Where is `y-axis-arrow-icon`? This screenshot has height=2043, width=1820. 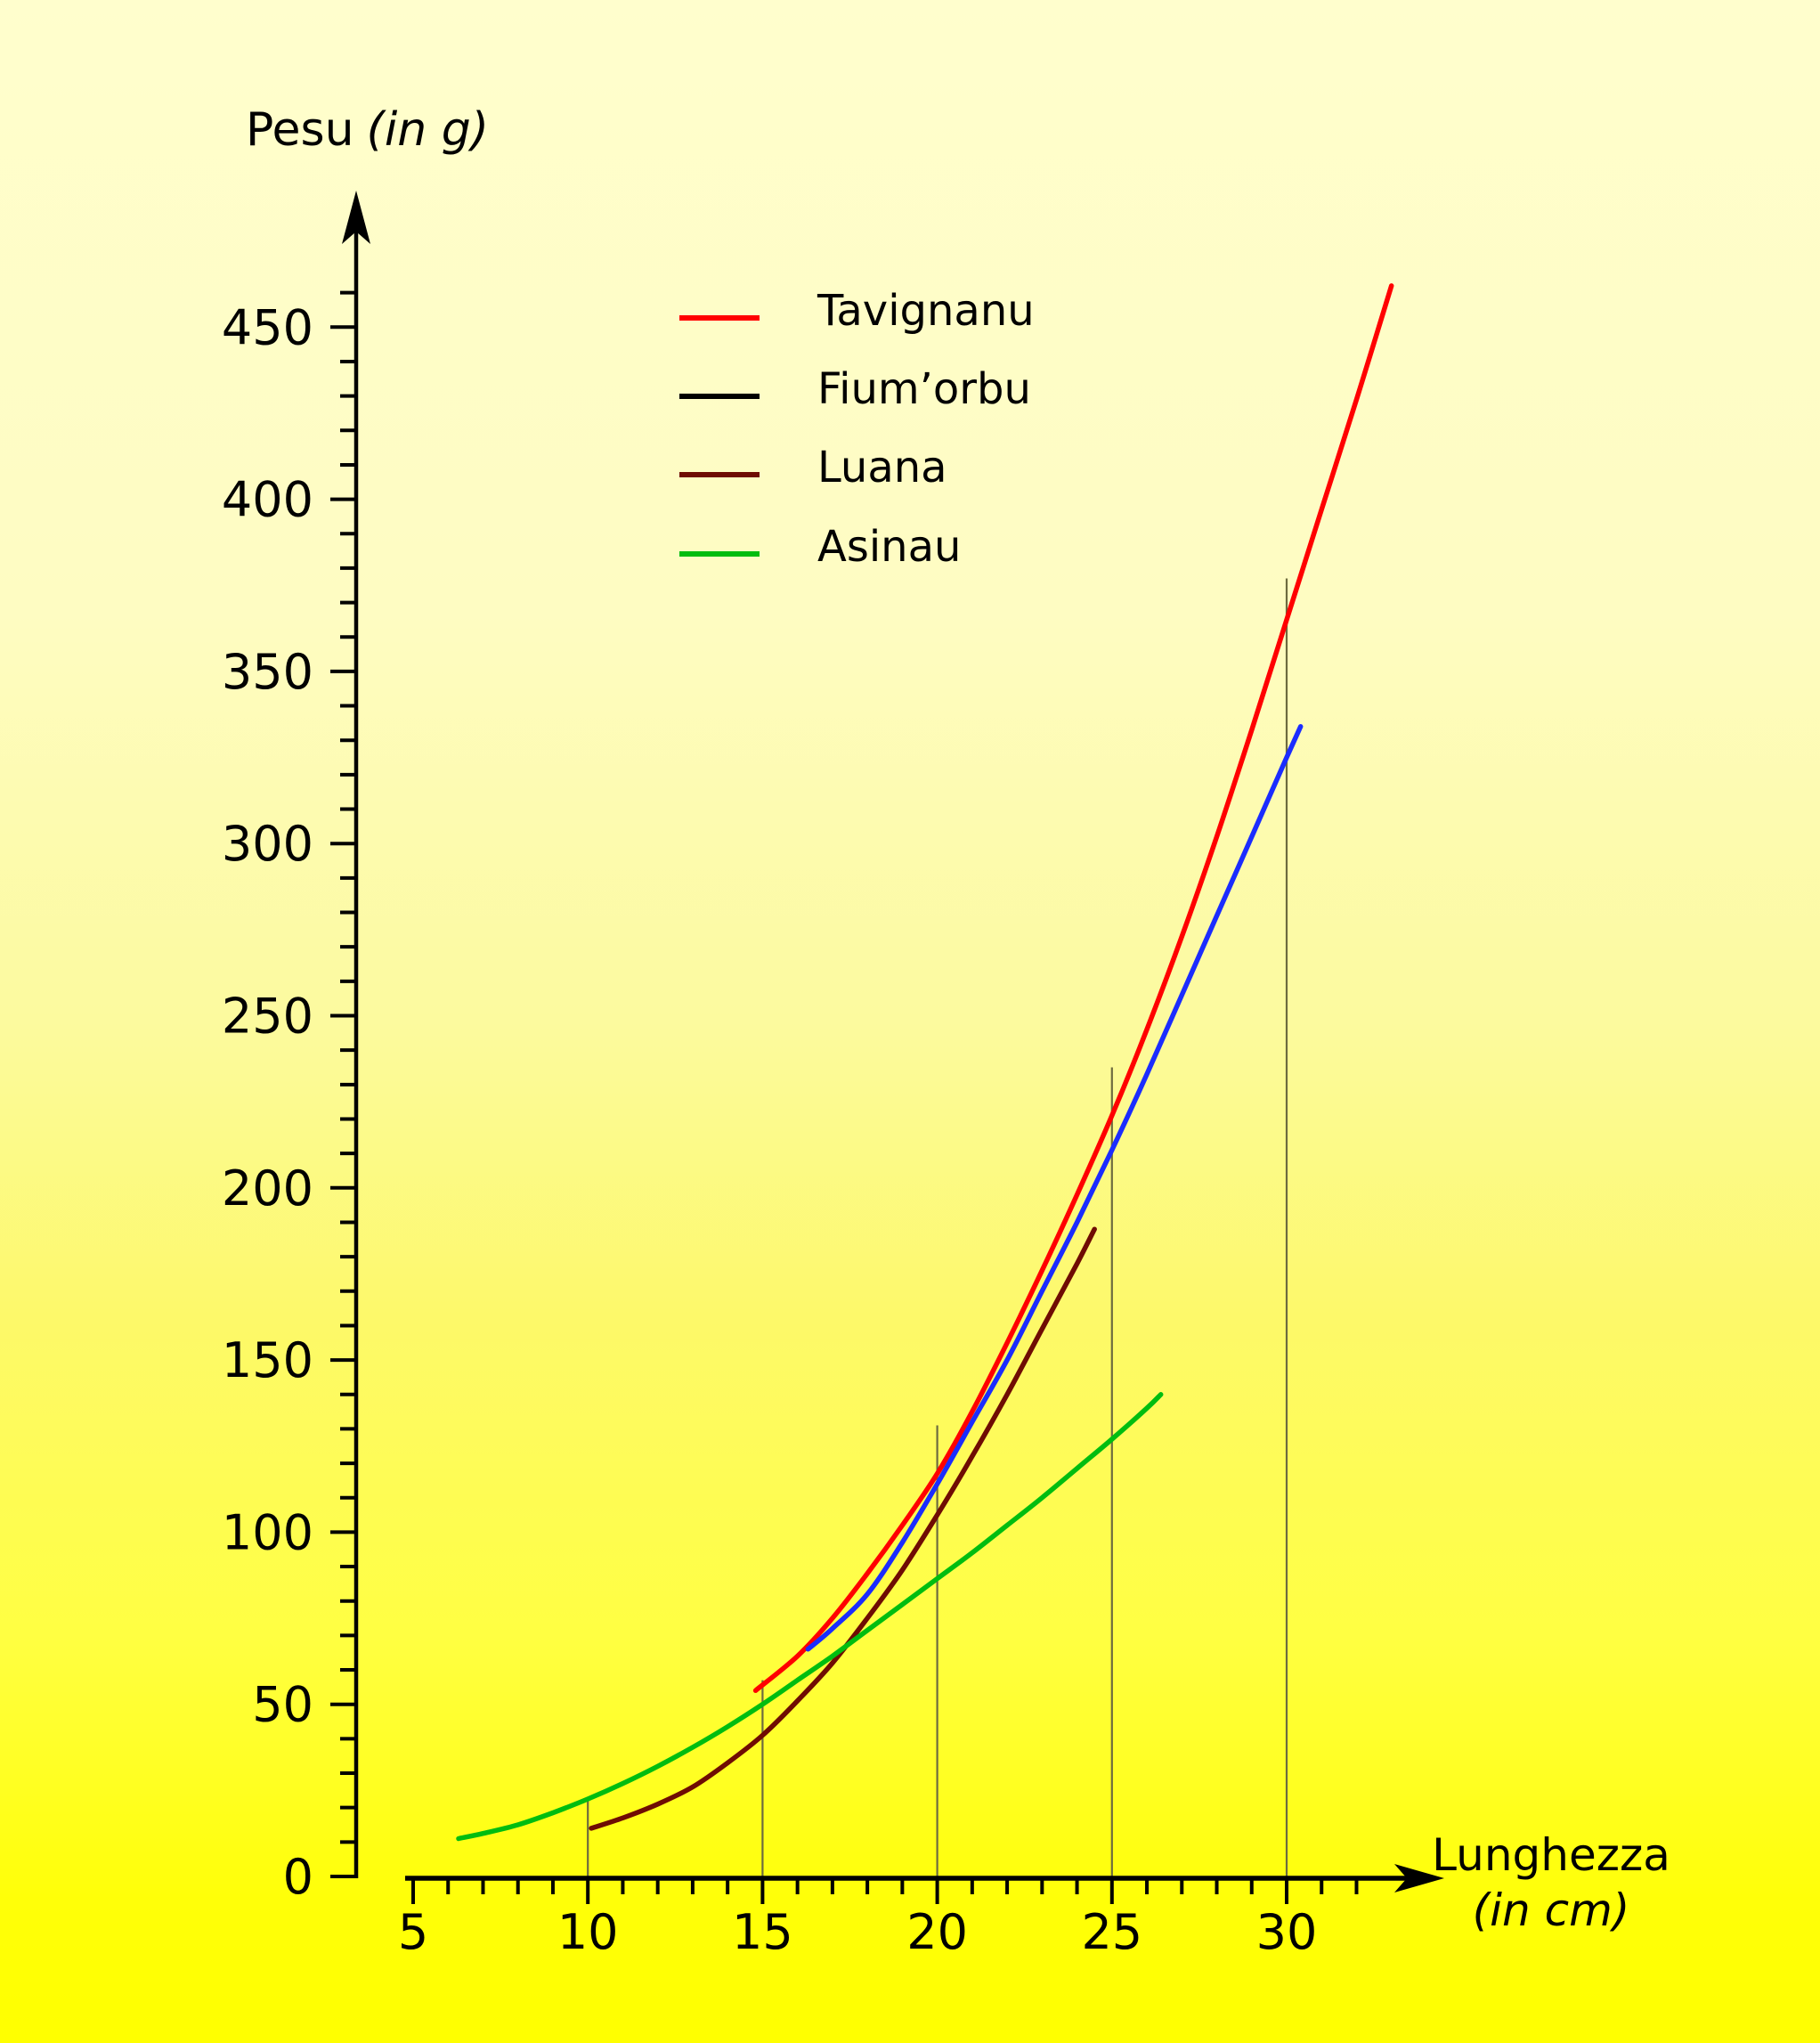 y-axis-arrow-icon is located at coordinates (356, 217).